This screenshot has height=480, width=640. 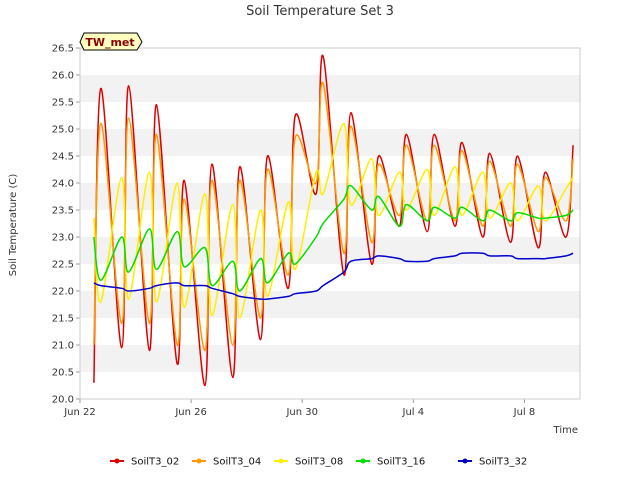 What do you see at coordinates (413, 412) in the screenshot?
I see `x-tick-label: Jul 4` at bounding box center [413, 412].